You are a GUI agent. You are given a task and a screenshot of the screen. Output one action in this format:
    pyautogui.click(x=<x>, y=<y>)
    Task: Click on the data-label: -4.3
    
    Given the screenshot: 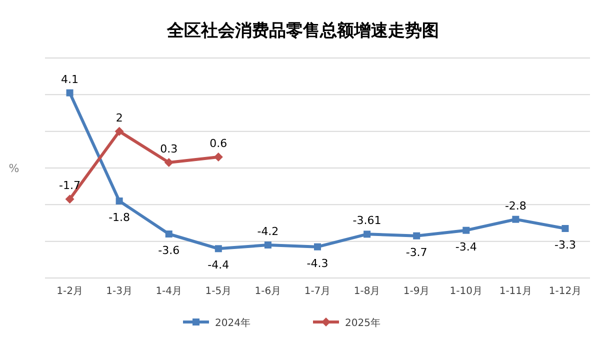 What is the action you would take?
    pyautogui.click(x=317, y=263)
    